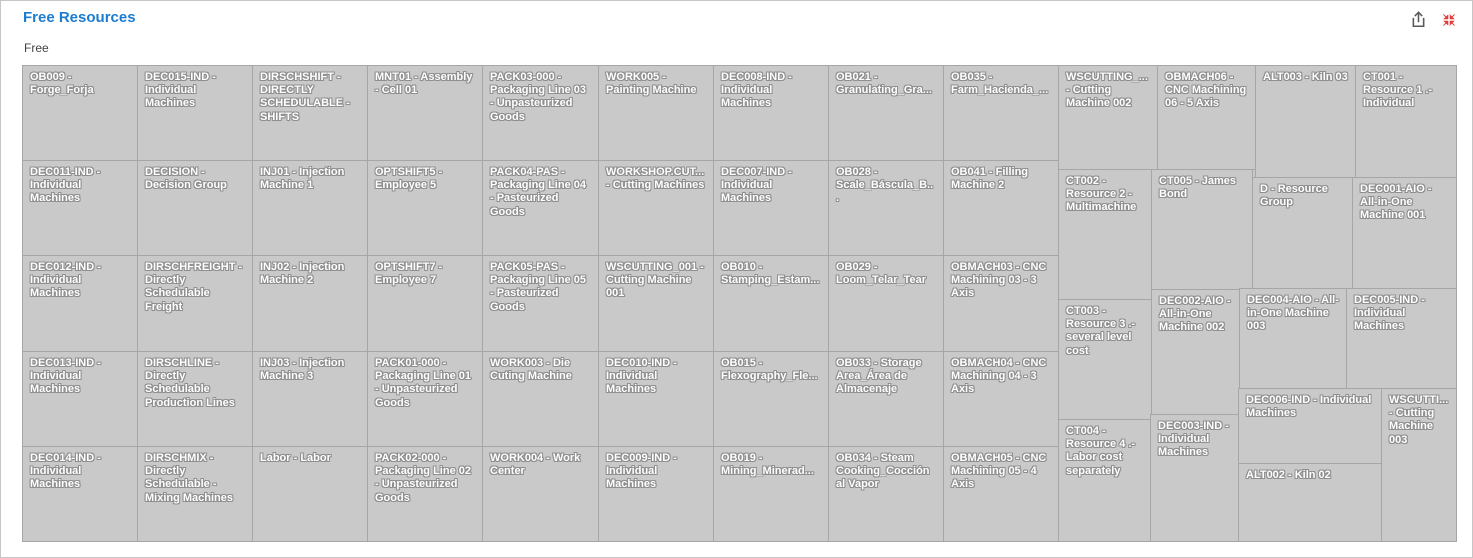  I want to click on treemap-cell: INJ03 - Injection Machine 3, so click(310, 399).